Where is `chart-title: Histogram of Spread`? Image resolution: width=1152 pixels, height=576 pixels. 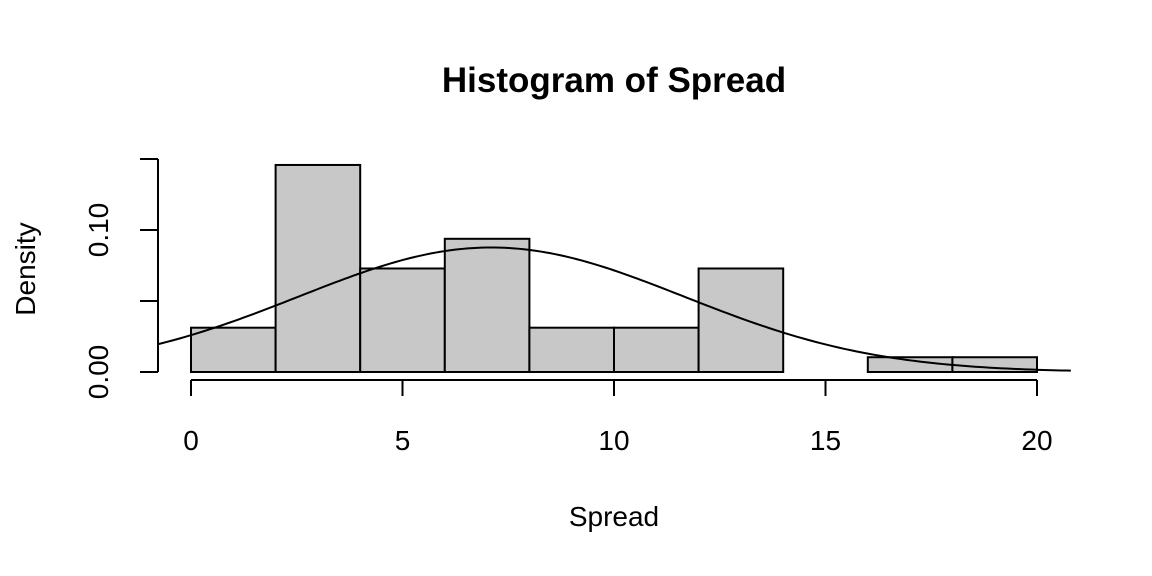
chart-title: Histogram of Spread is located at coordinates (614, 80).